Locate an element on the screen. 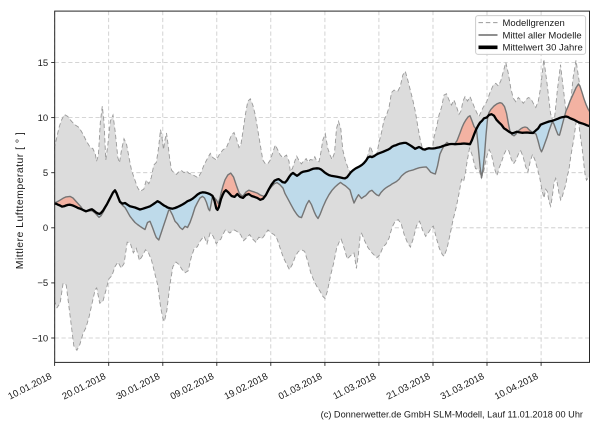 Image resolution: width=600 pixels, height=425 pixels. svg-text: 10 is located at coordinates (43, 118).